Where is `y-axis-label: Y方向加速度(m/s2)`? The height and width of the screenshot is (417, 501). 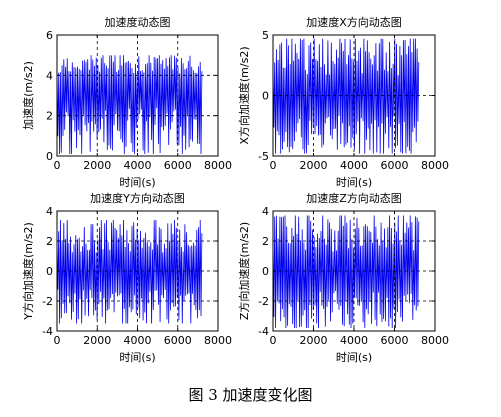 y-axis-label: Y方向加速度(m/s2) is located at coordinates (28, 271).